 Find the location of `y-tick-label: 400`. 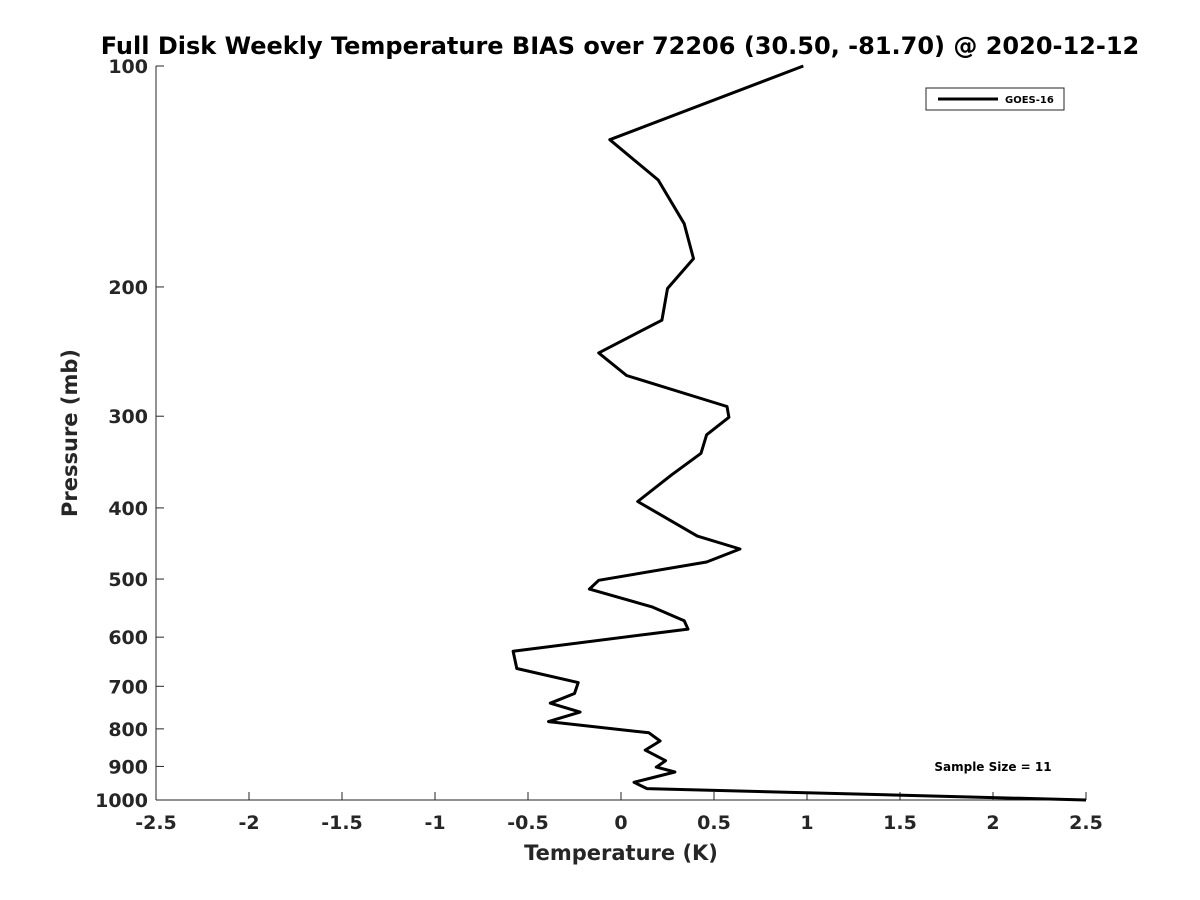

y-tick-label: 400 is located at coordinates (128, 509).